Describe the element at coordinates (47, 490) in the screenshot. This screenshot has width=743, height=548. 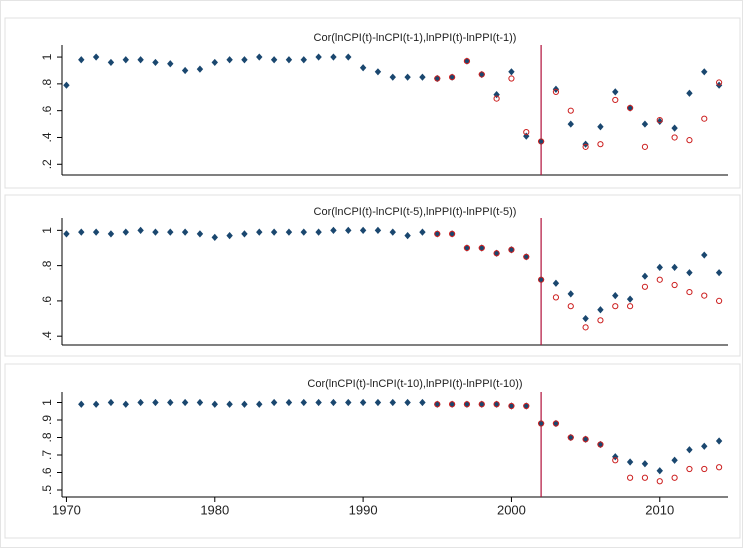
I see `y-tick-label: .5` at that location.